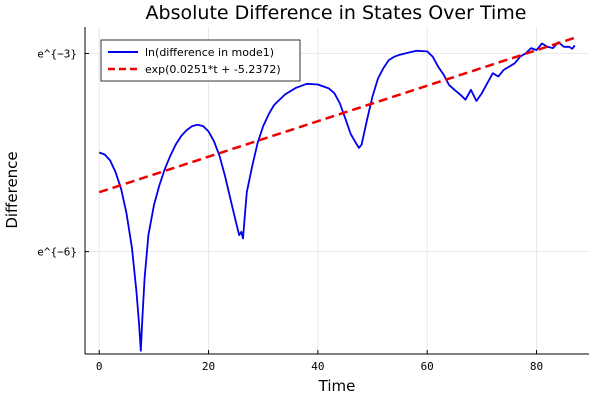 The image size is (600, 400). I want to click on y-axis-label: Difference, so click(12, 189).